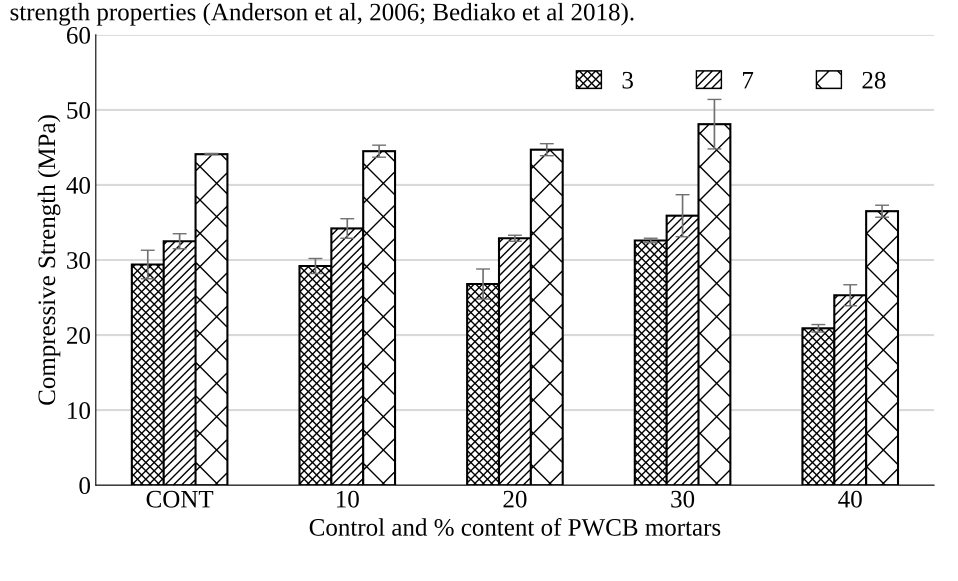 This screenshot has width=958, height=581. Describe the element at coordinates (322, 14) in the screenshot. I see `text: strength properties (Anderson et al, 2006; Bediako et al 2018).` at that location.